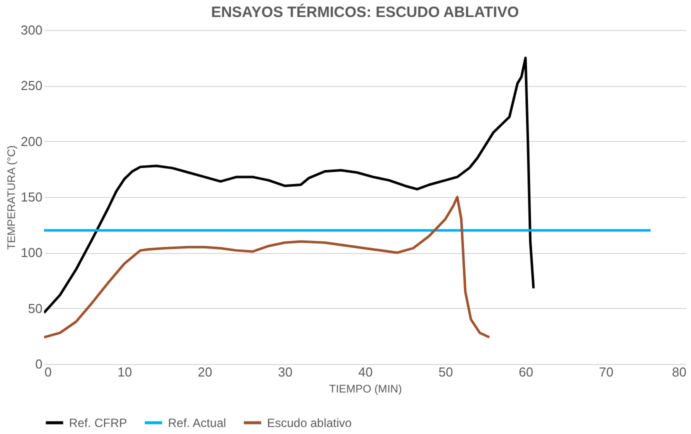  I want to click on legend-label: Ref. CFRP, so click(98, 423).